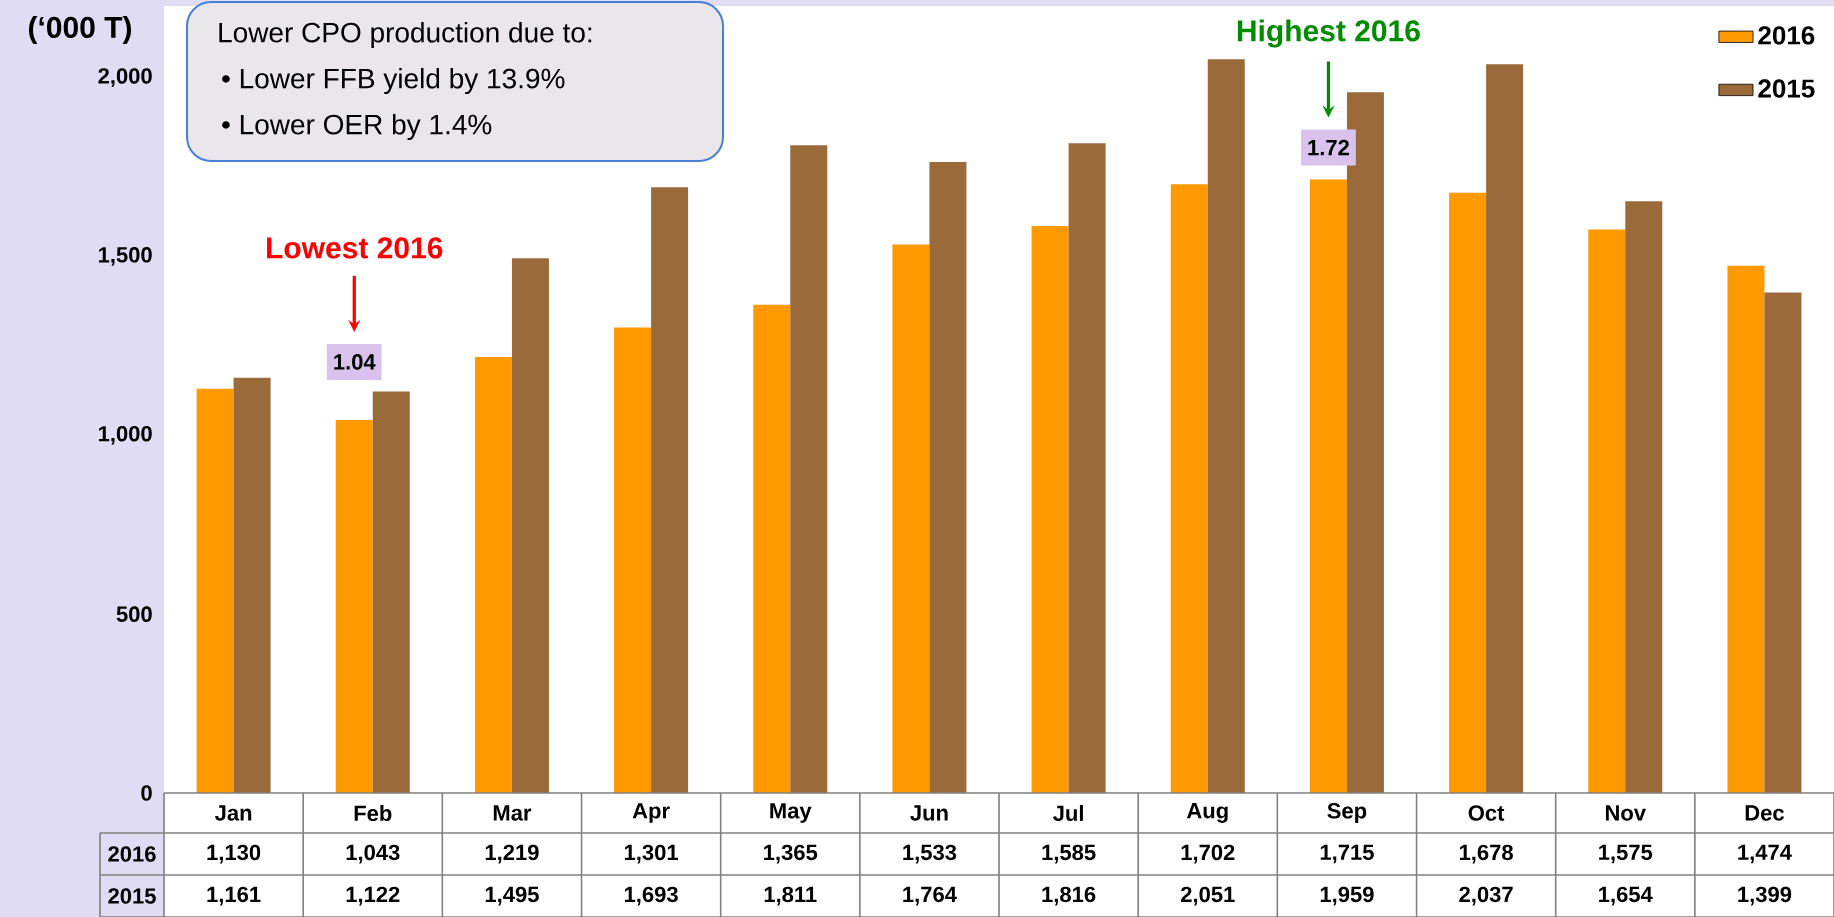 The width and height of the screenshot is (1834, 917). Describe the element at coordinates (1765, 854) in the screenshot. I see `data-label: 1,474` at that location.